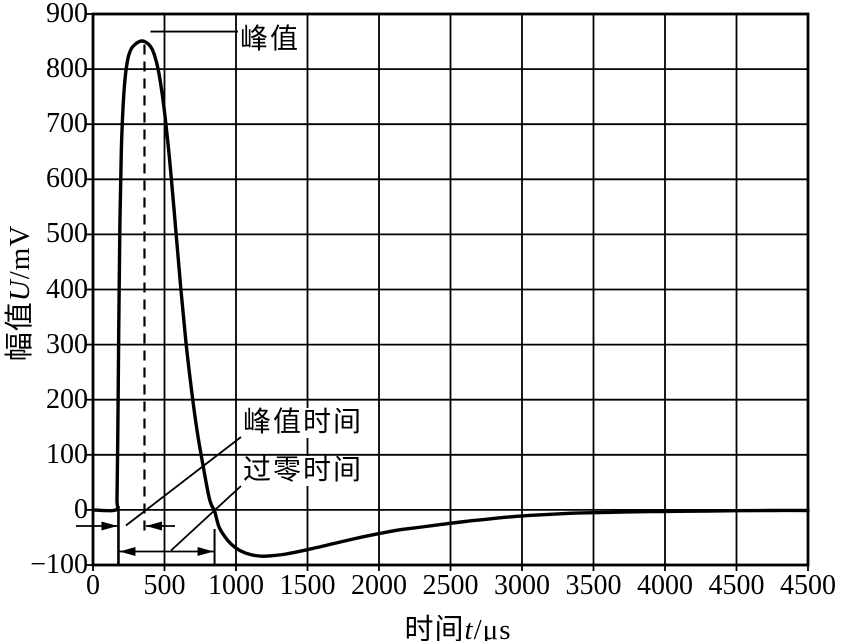 The height and width of the screenshot is (641, 845). Describe the element at coordinates (67, 289) in the screenshot. I see `y-tick-label: 400` at that location.